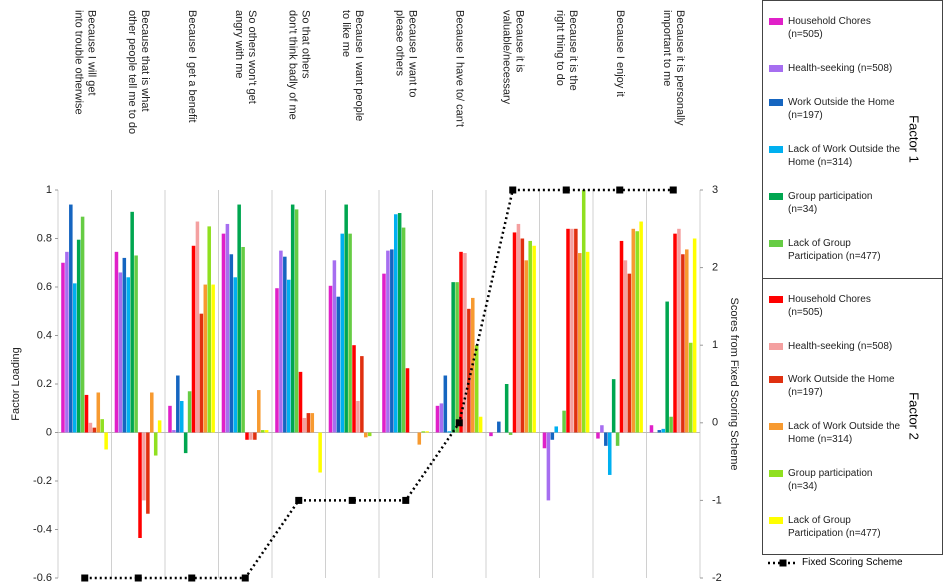 Image resolution: width=944 pixels, height=585 pixels. I want to click on y-tick-label: -0.2, so click(42, 481).